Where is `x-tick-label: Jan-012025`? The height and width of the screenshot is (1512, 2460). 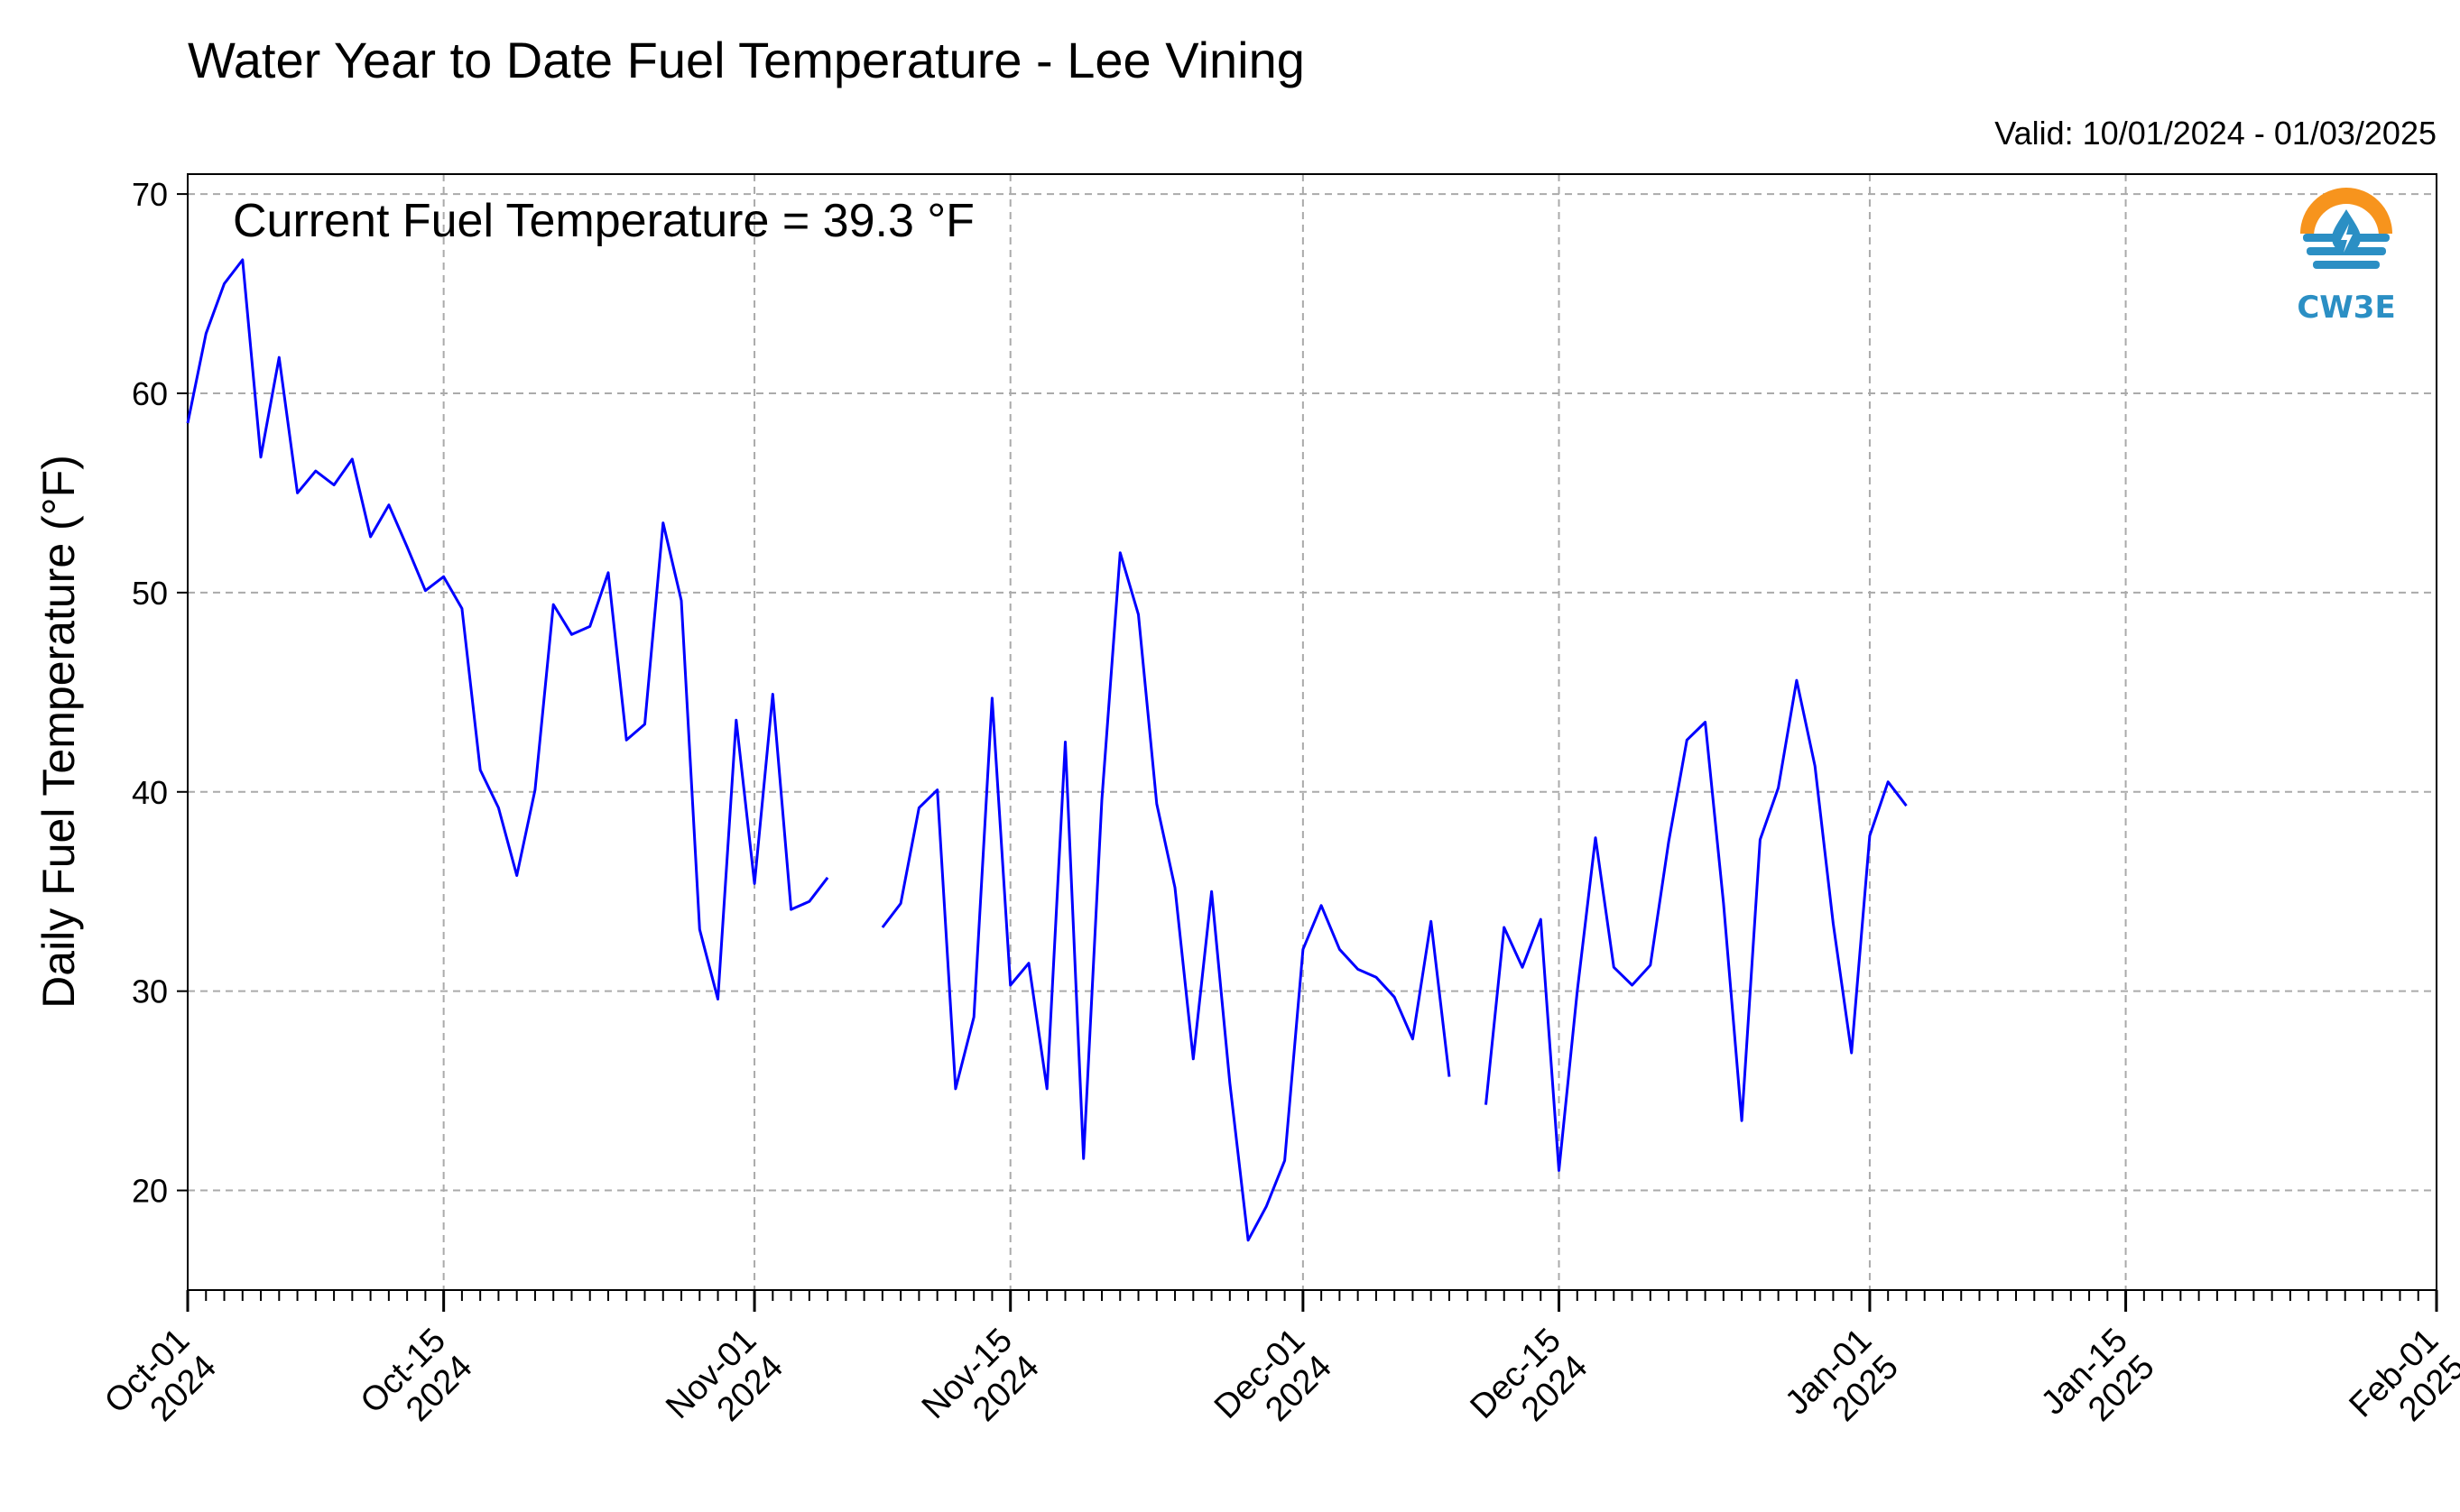 x-tick-label: Jan-012025 is located at coordinates (1842, 1386).